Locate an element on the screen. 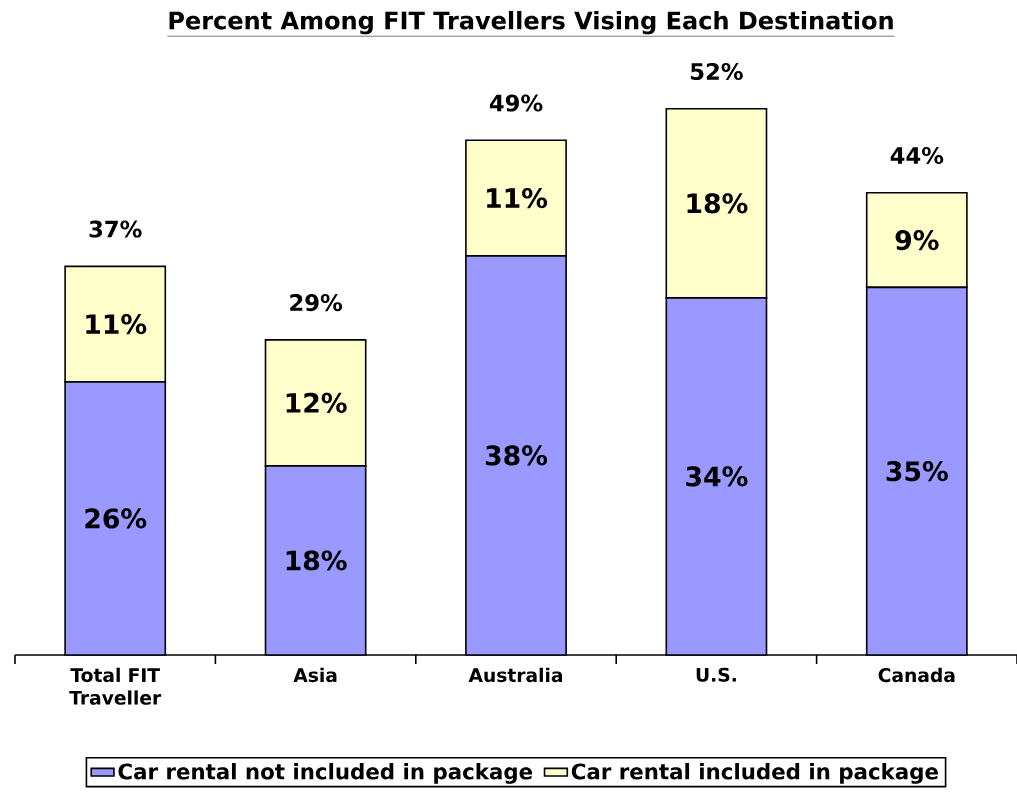 This screenshot has height=797, width=1017. data-label: 9% is located at coordinates (917, 240).